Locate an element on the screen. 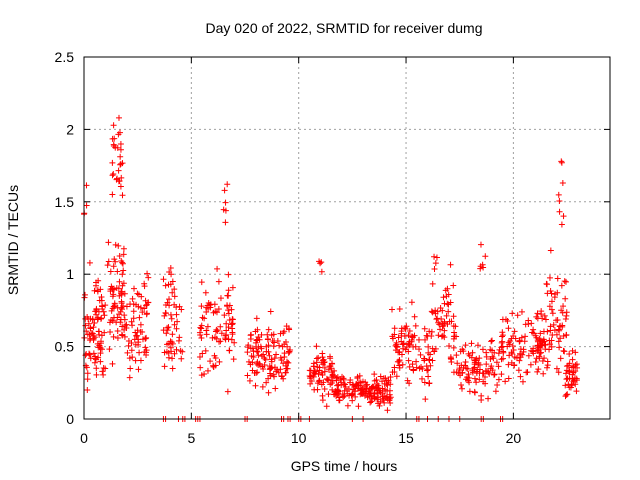 This screenshot has width=640, height=480. x-tick-label: 0 is located at coordinates (84, 438).